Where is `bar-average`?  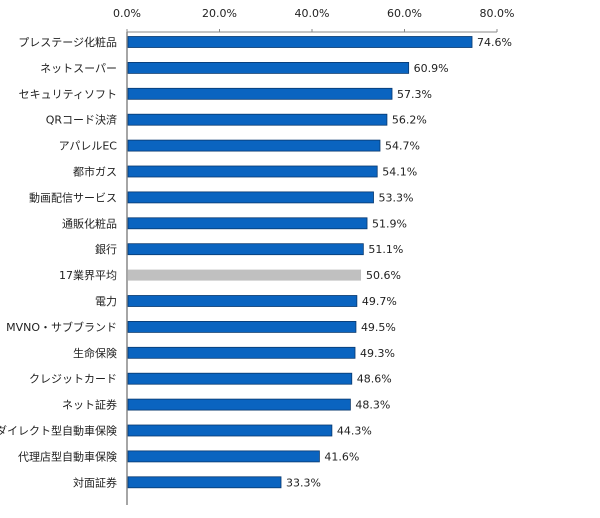 bar-average is located at coordinates (245, 275).